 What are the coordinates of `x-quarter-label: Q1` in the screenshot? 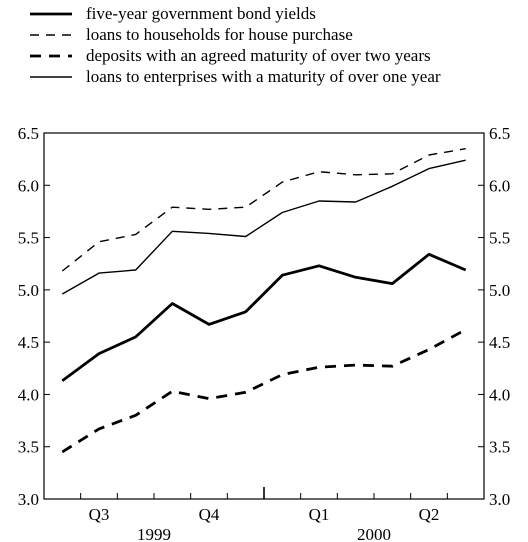 It's located at (319, 514).